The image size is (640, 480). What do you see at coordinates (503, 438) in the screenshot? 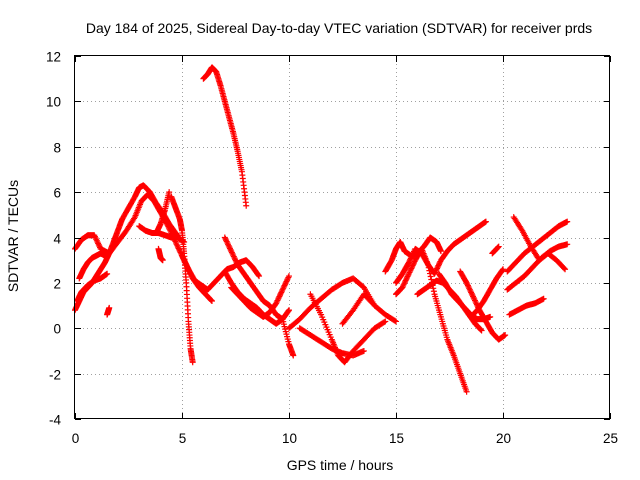
I see `x-tick-label: 20` at bounding box center [503, 438].